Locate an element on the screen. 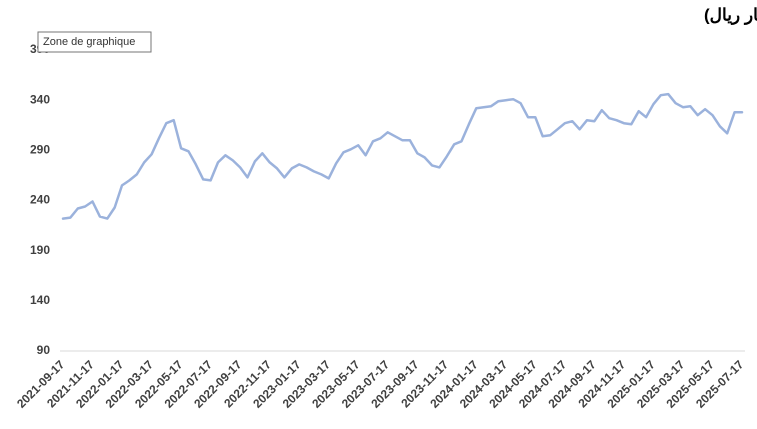 The image size is (757, 429). y-tick-label: 340 is located at coordinates (40, 99).